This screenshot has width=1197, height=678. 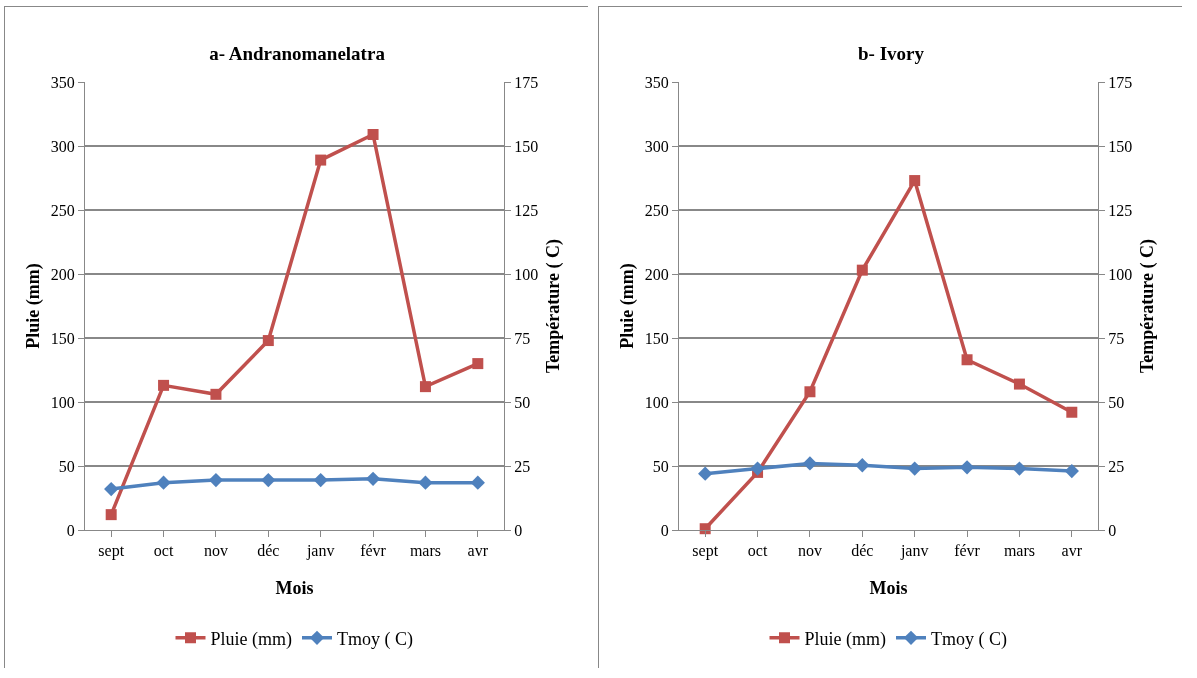 What do you see at coordinates (297, 54) in the screenshot?
I see `chart-title: a- Andranomanelatra` at bounding box center [297, 54].